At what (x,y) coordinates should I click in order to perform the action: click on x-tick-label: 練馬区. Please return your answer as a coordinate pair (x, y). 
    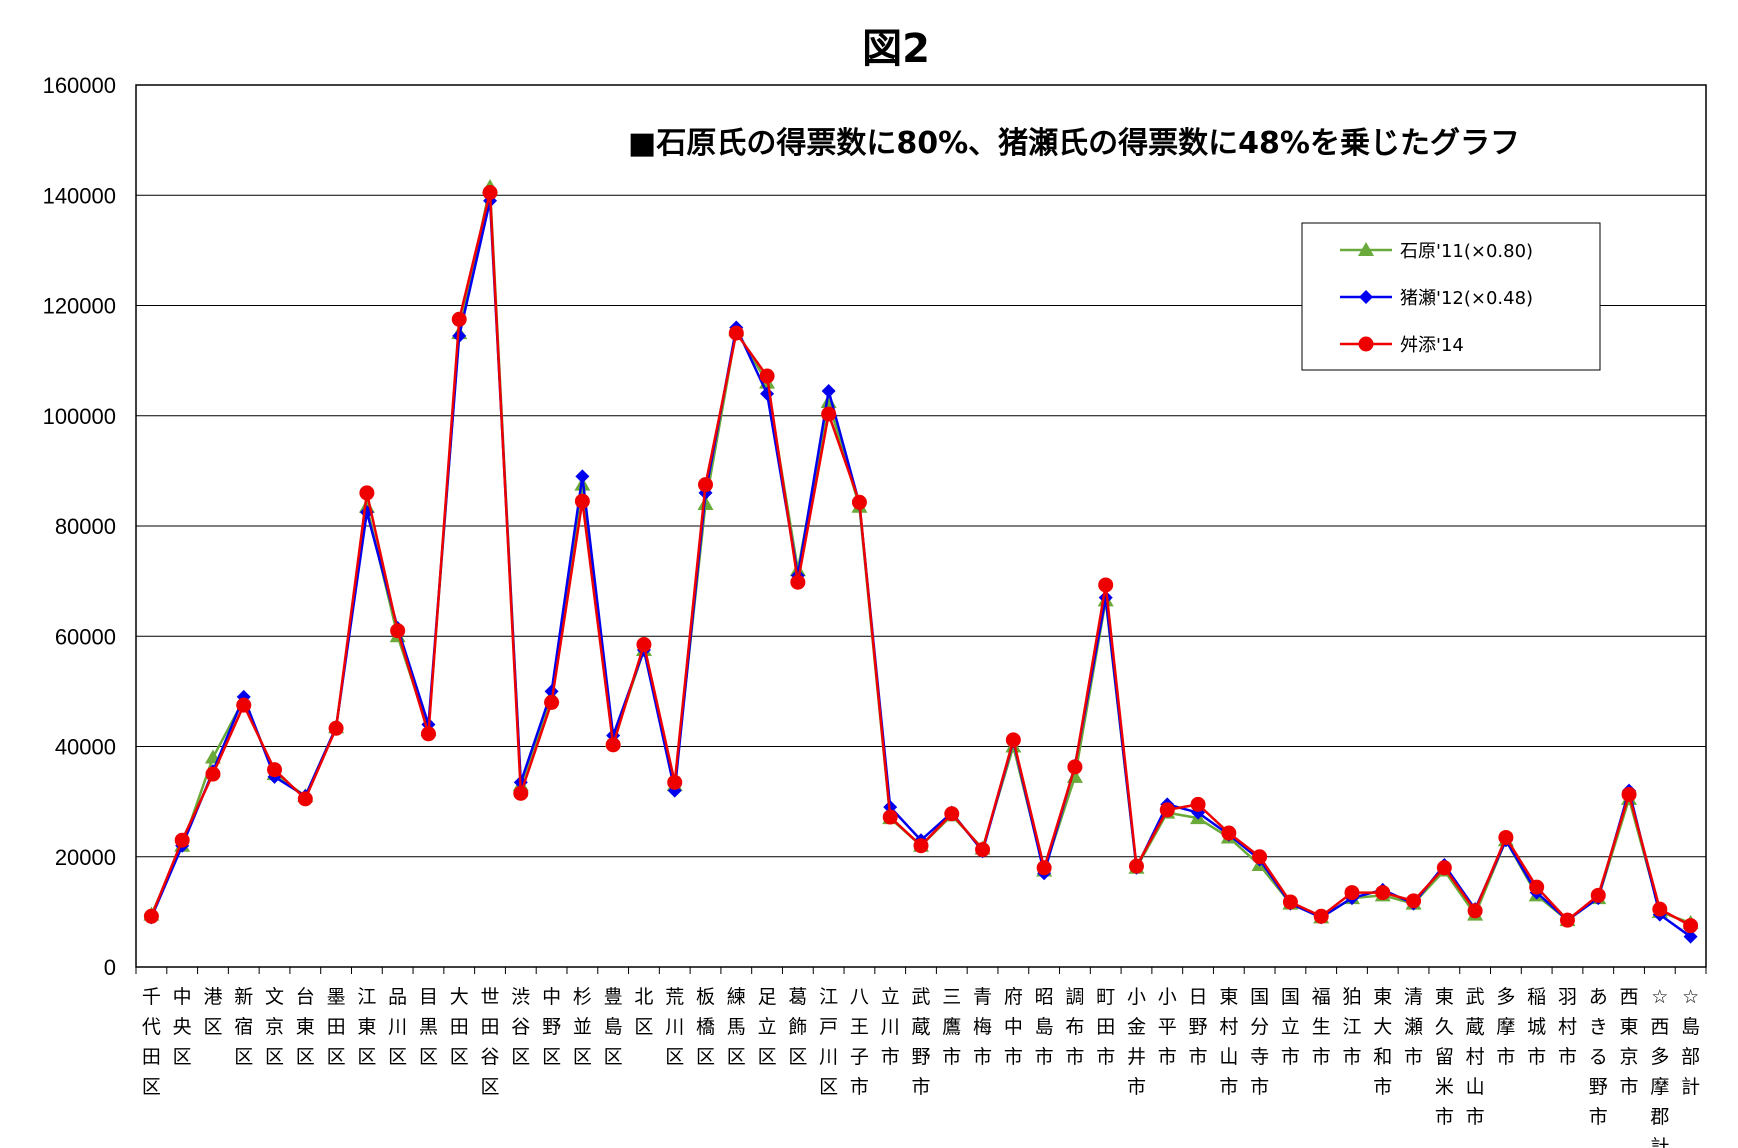
    Looking at the image, I should click on (736, 1027).